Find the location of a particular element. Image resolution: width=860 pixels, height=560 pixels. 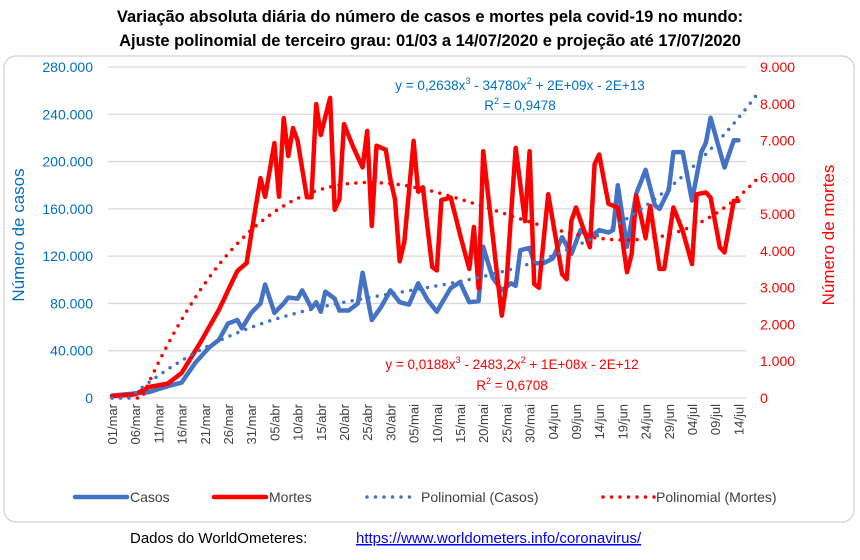

x-tick-label: 24/jun is located at coordinates (646, 421).